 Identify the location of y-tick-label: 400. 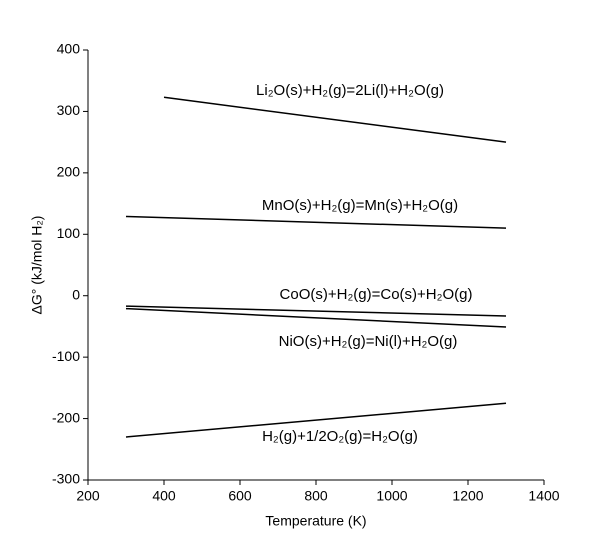
(69, 49).